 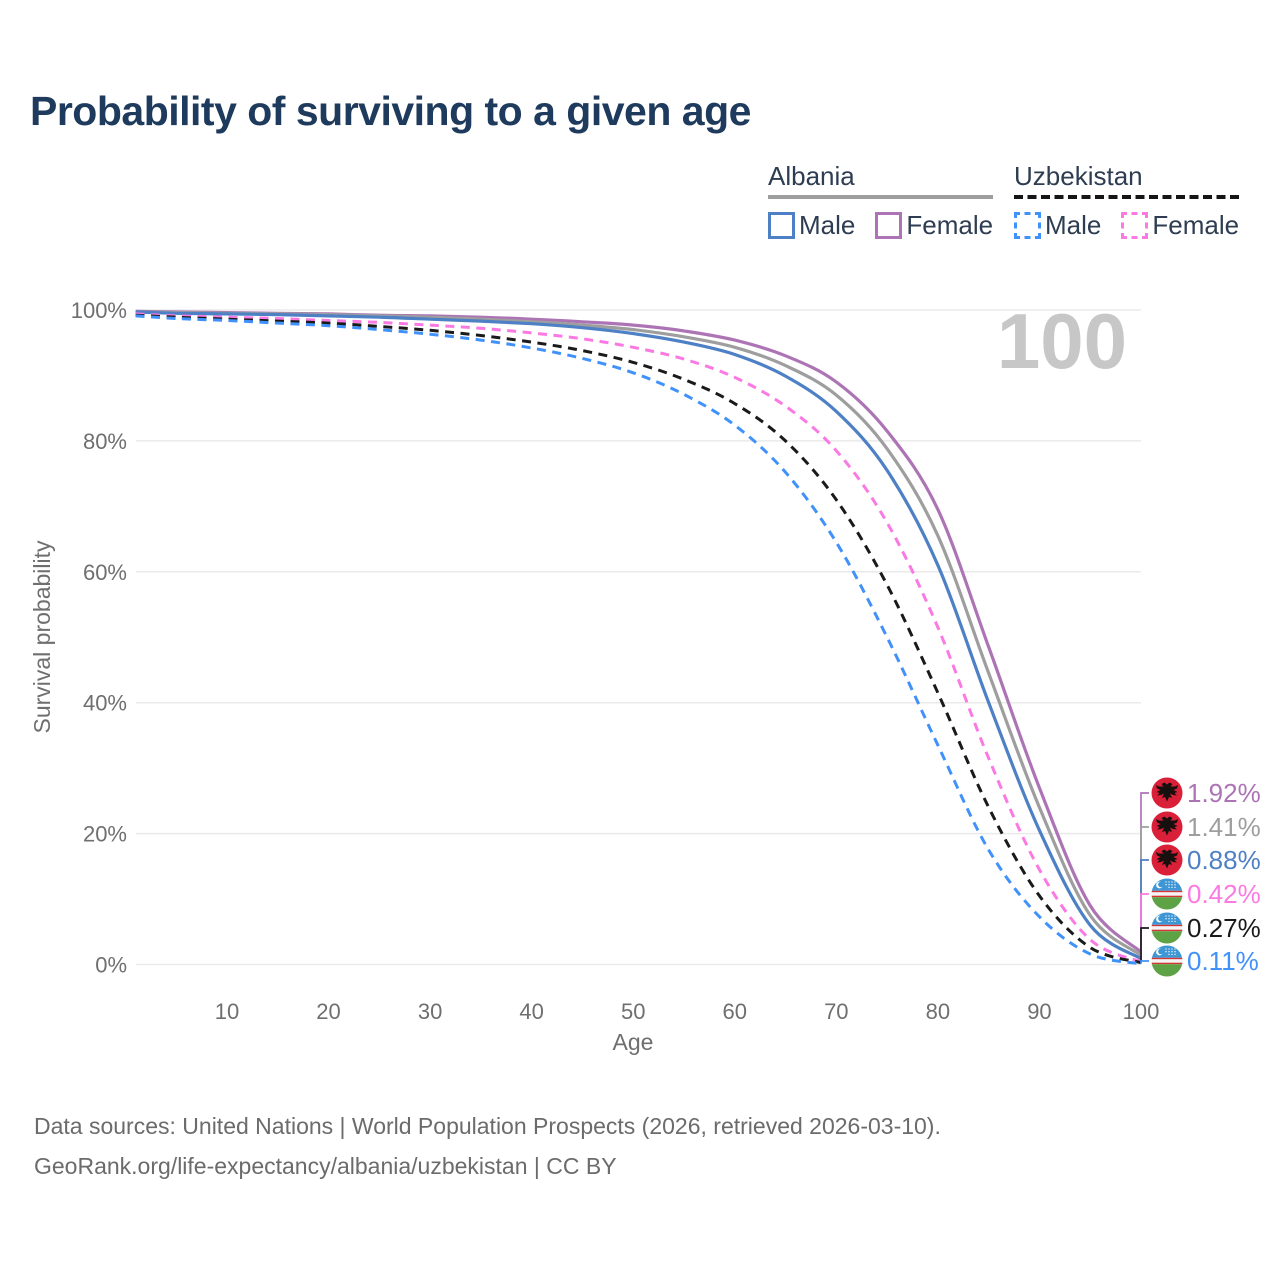 I want to click on end-label-uzbekistan-male: 0.11%, so click(x=1205, y=961).